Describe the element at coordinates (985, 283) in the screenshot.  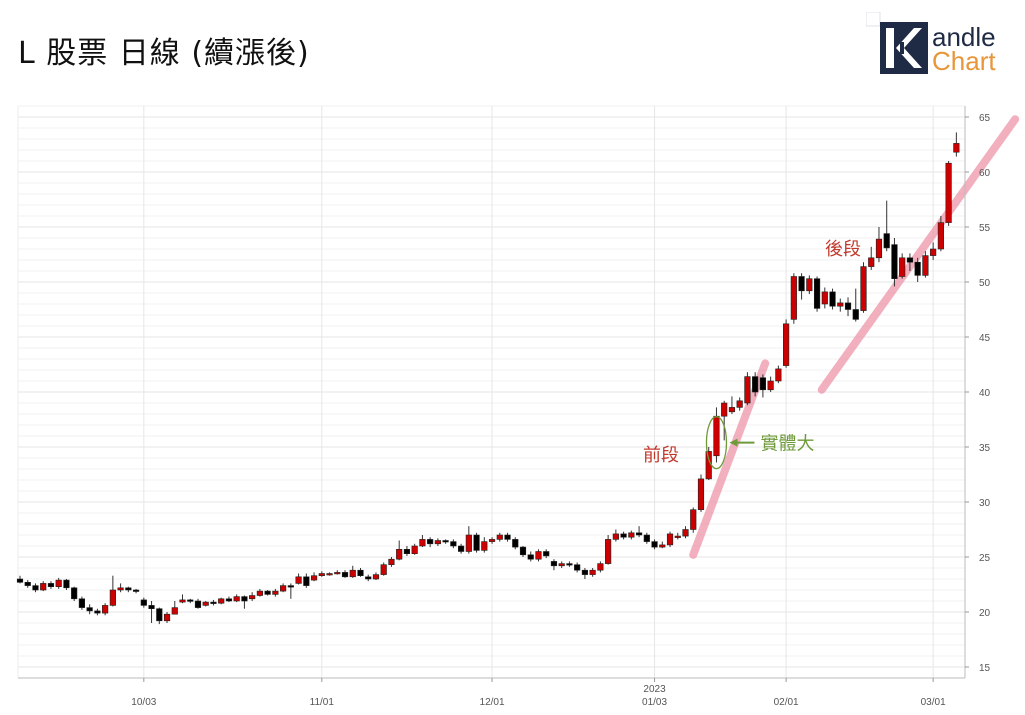
I see `y-tick-label: 50` at that location.